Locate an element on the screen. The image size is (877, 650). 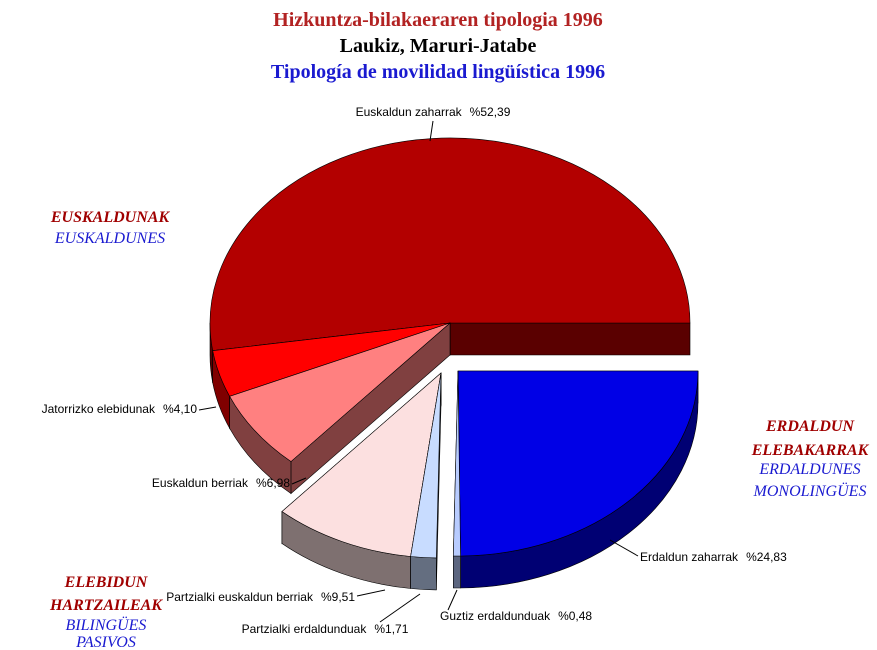
slice-value: %9,51 is located at coordinates (338, 597).